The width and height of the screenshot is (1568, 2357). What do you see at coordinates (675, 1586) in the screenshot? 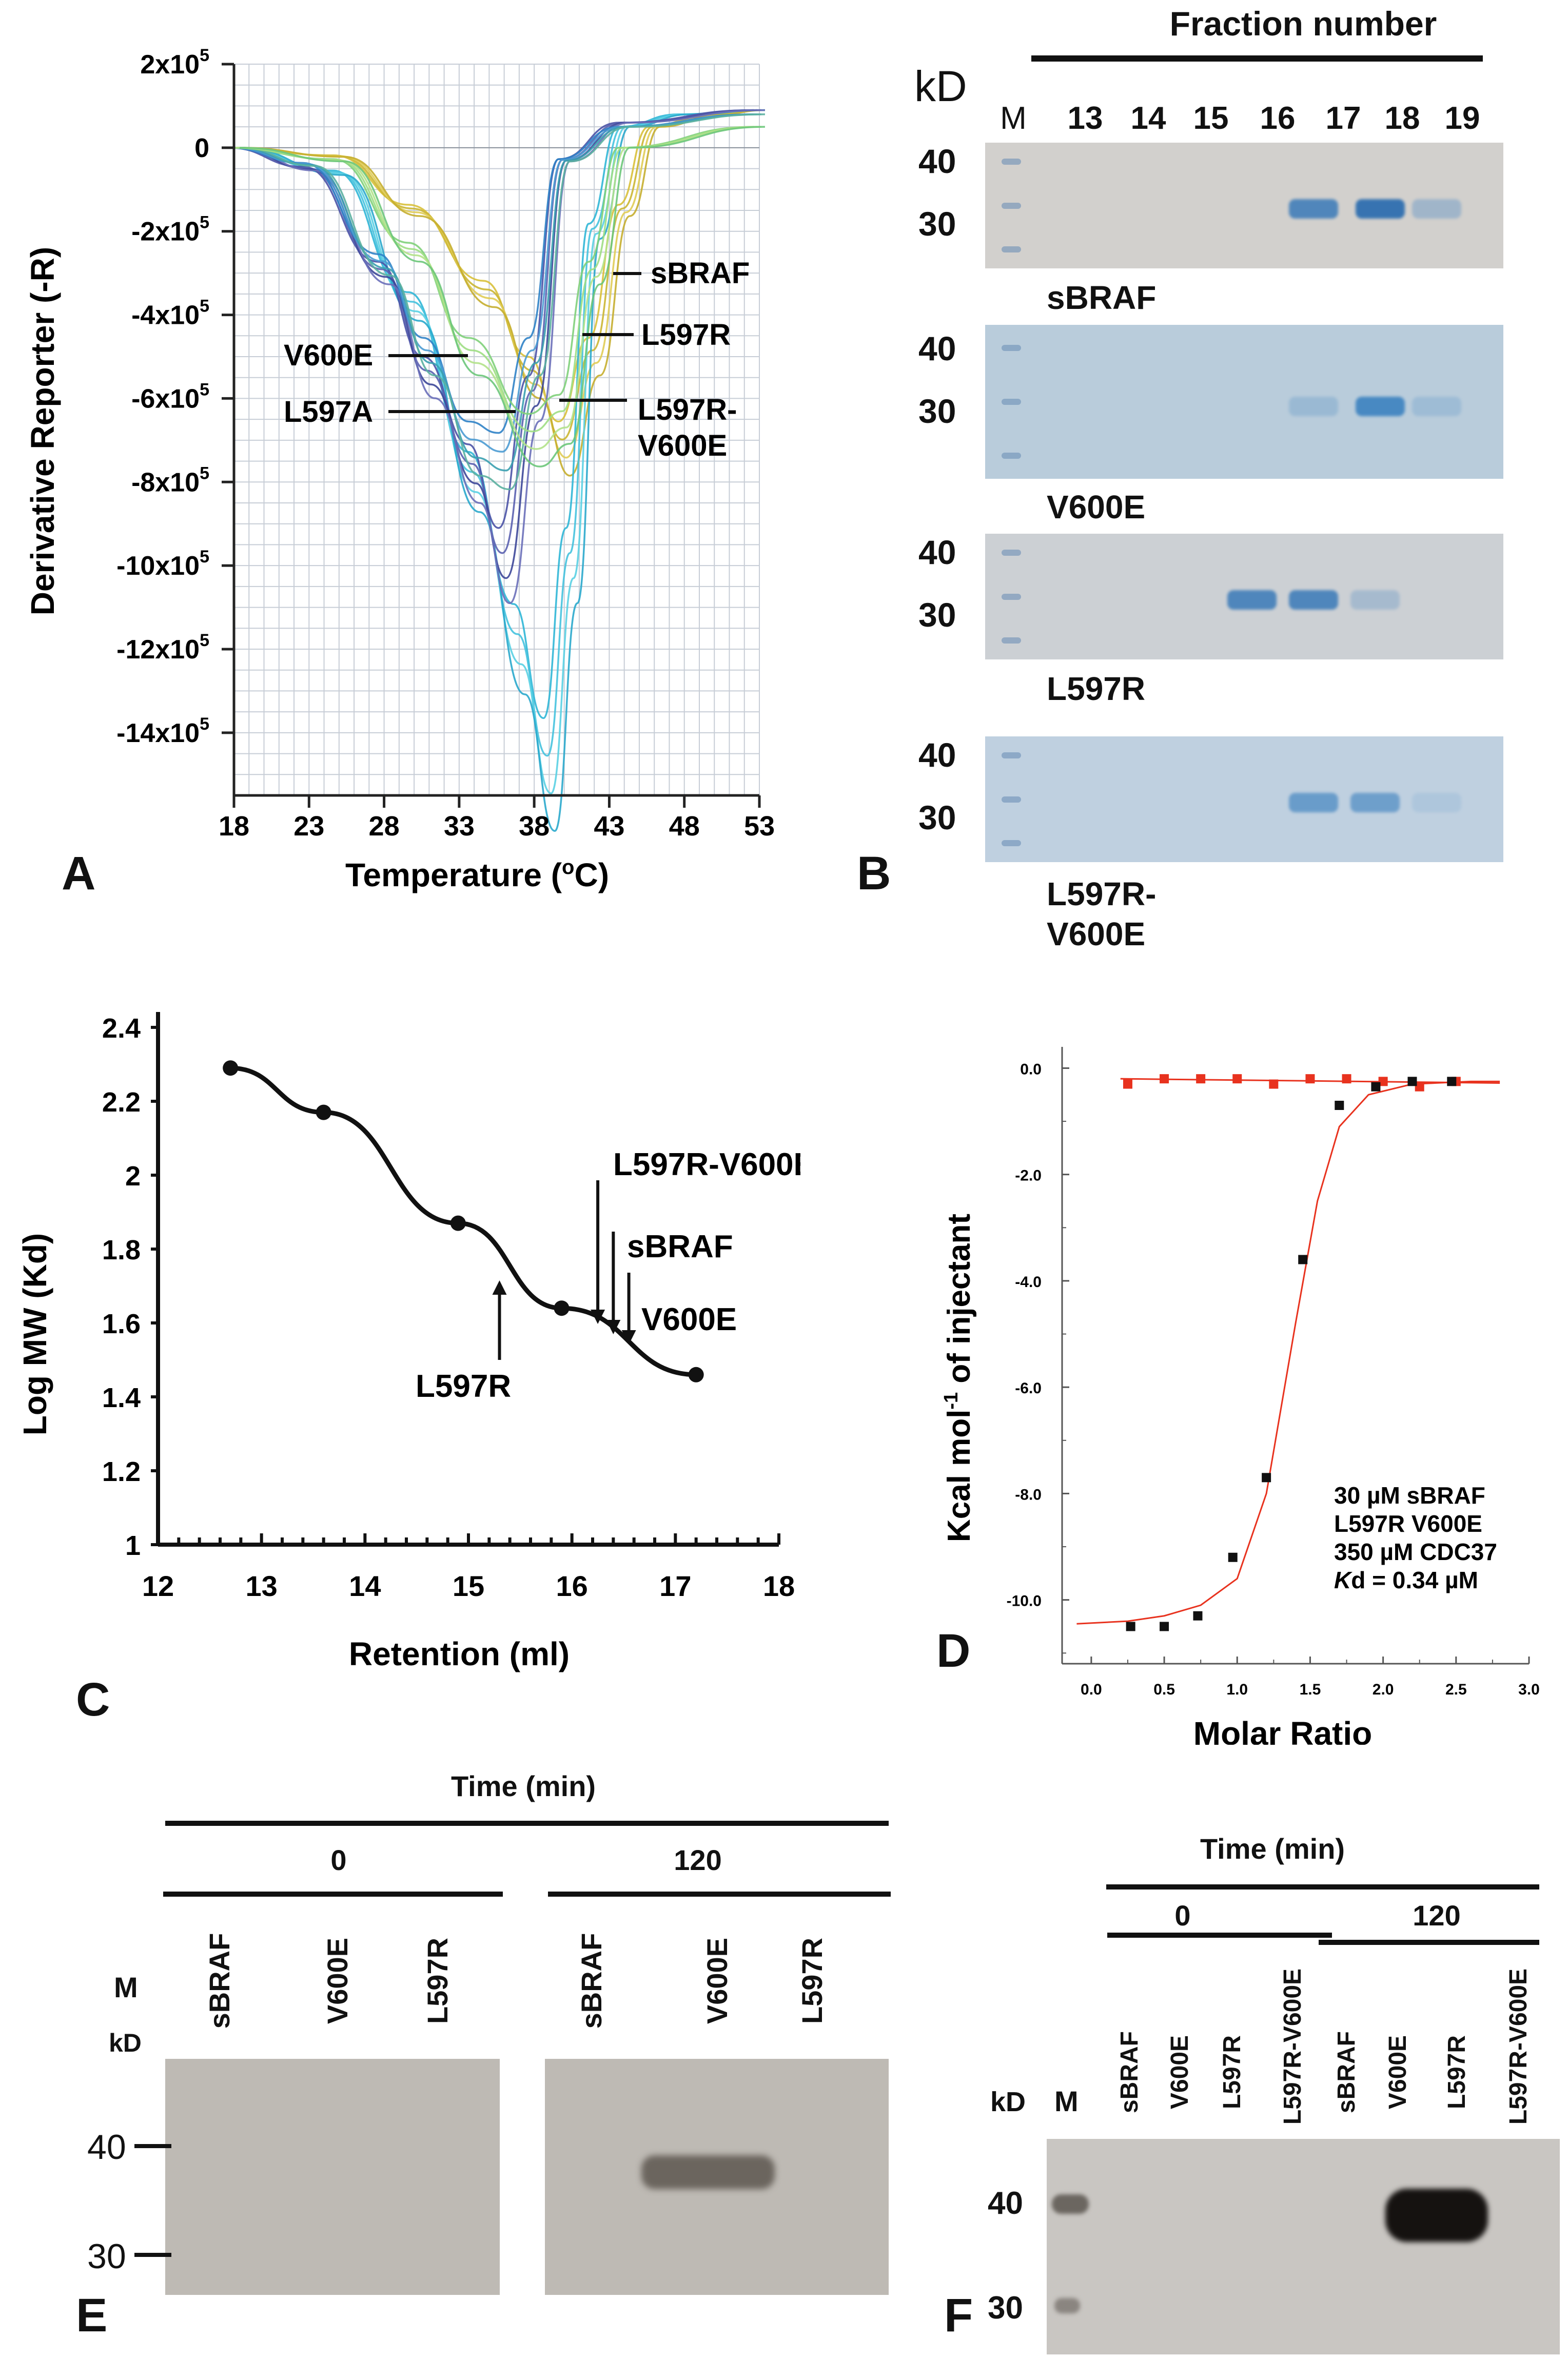
I see `x-tick-label: 17` at bounding box center [675, 1586].